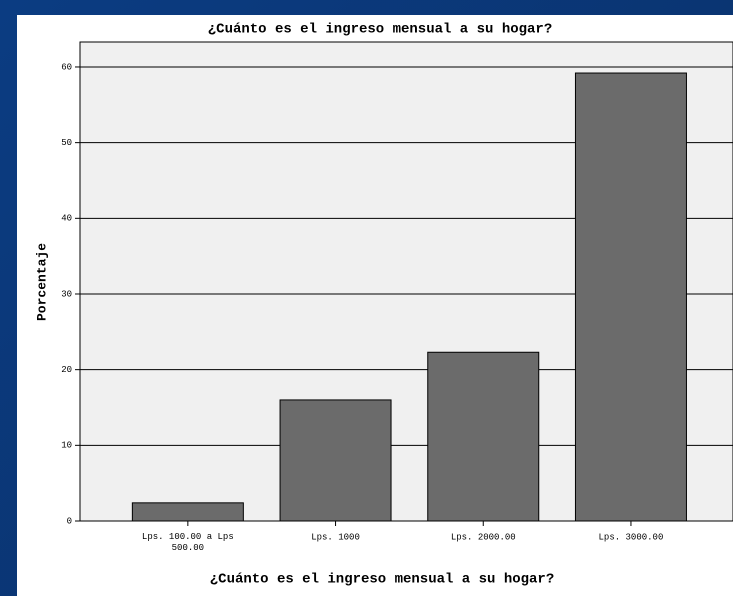  I want to click on y-tick-label: 30, so click(66, 294).